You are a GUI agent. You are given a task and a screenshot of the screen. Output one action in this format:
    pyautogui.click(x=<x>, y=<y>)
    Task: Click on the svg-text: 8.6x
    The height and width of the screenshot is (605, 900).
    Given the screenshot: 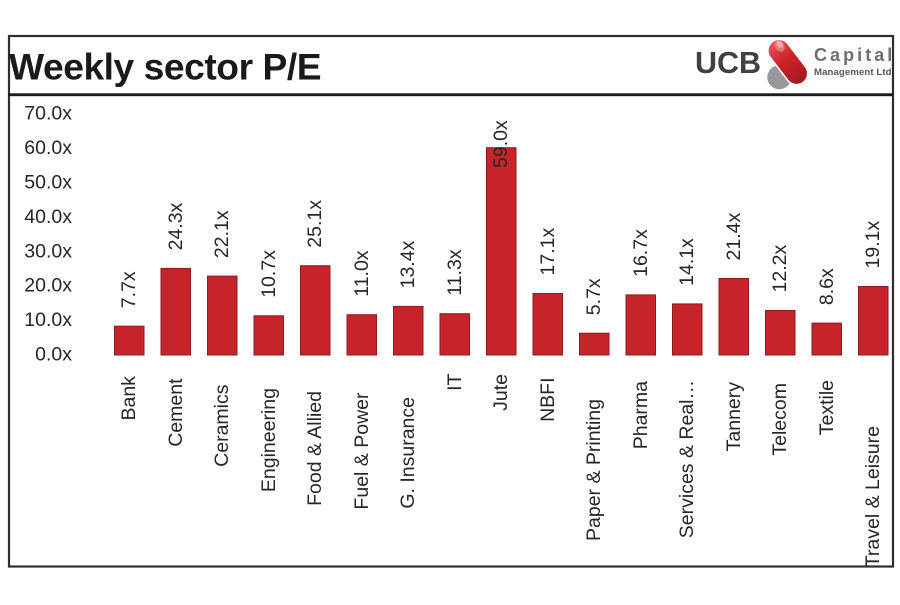 What is the action you would take?
    pyautogui.click(x=827, y=286)
    